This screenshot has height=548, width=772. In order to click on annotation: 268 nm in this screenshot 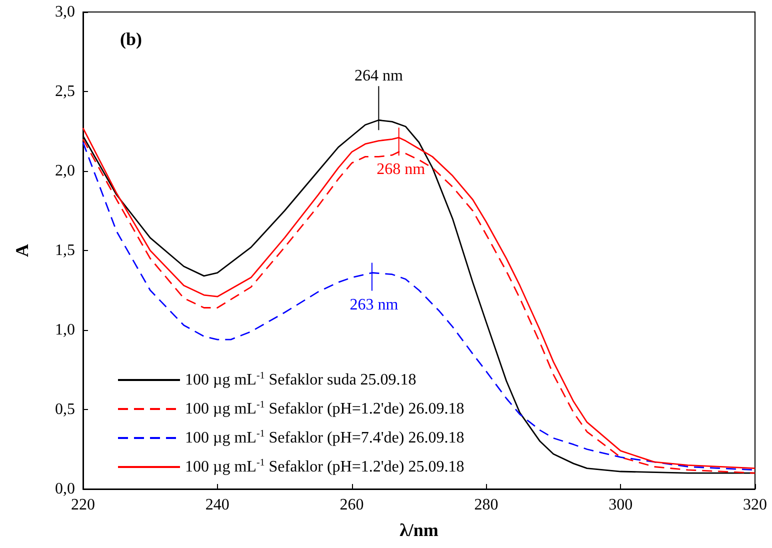, I will do `click(401, 169)`.